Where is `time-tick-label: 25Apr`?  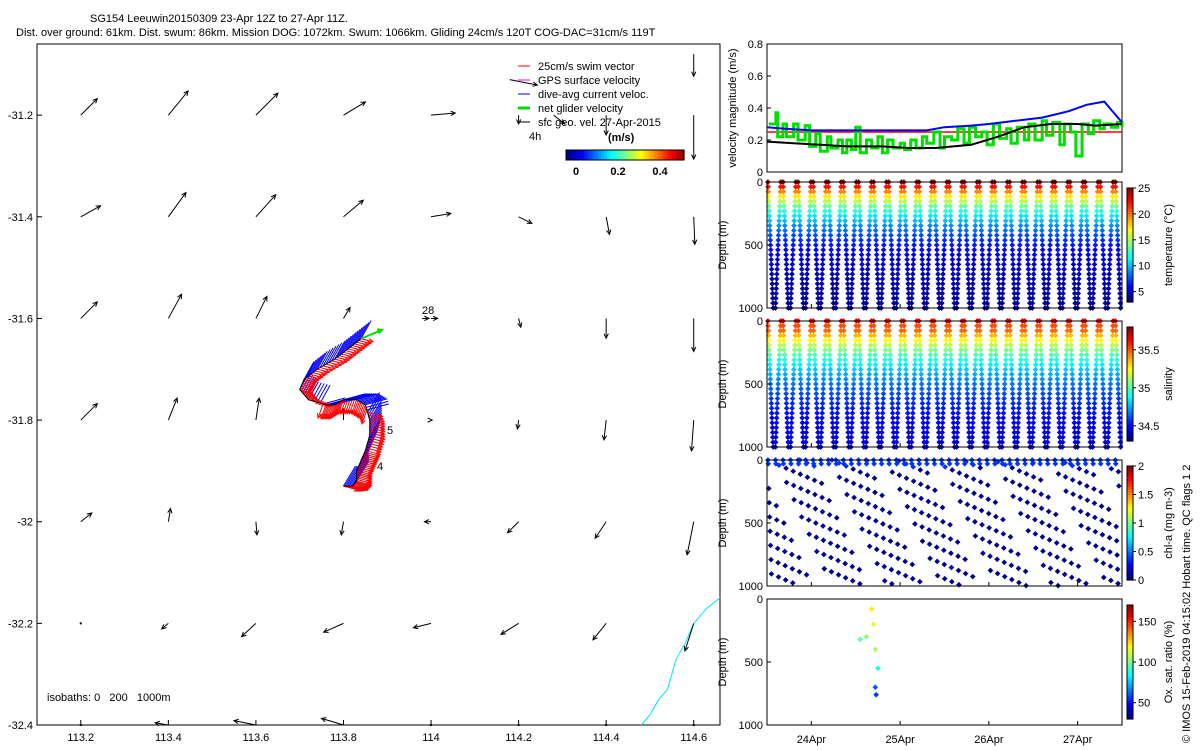 time-tick-label: 25Apr is located at coordinates (900, 740).